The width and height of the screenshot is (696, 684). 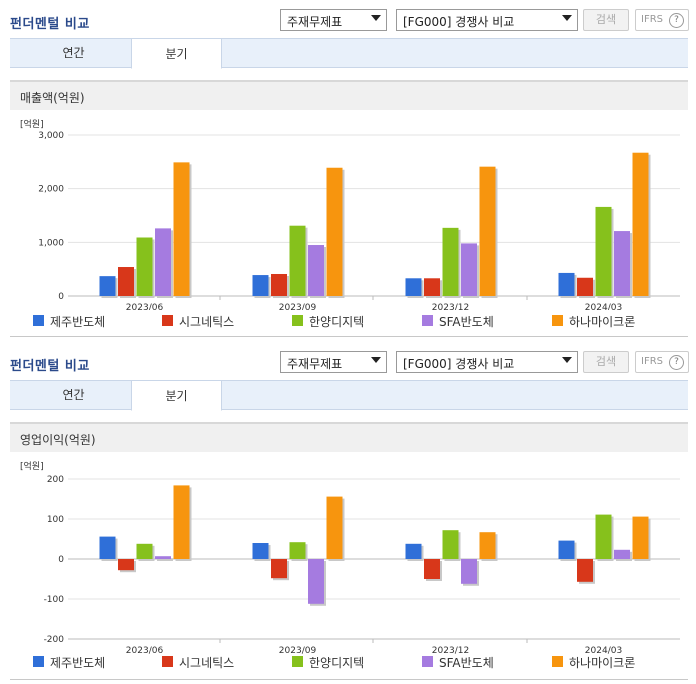 What do you see at coordinates (349, 437) in the screenshot?
I see `chart-title-bar: 영업이익(억원)` at bounding box center [349, 437].